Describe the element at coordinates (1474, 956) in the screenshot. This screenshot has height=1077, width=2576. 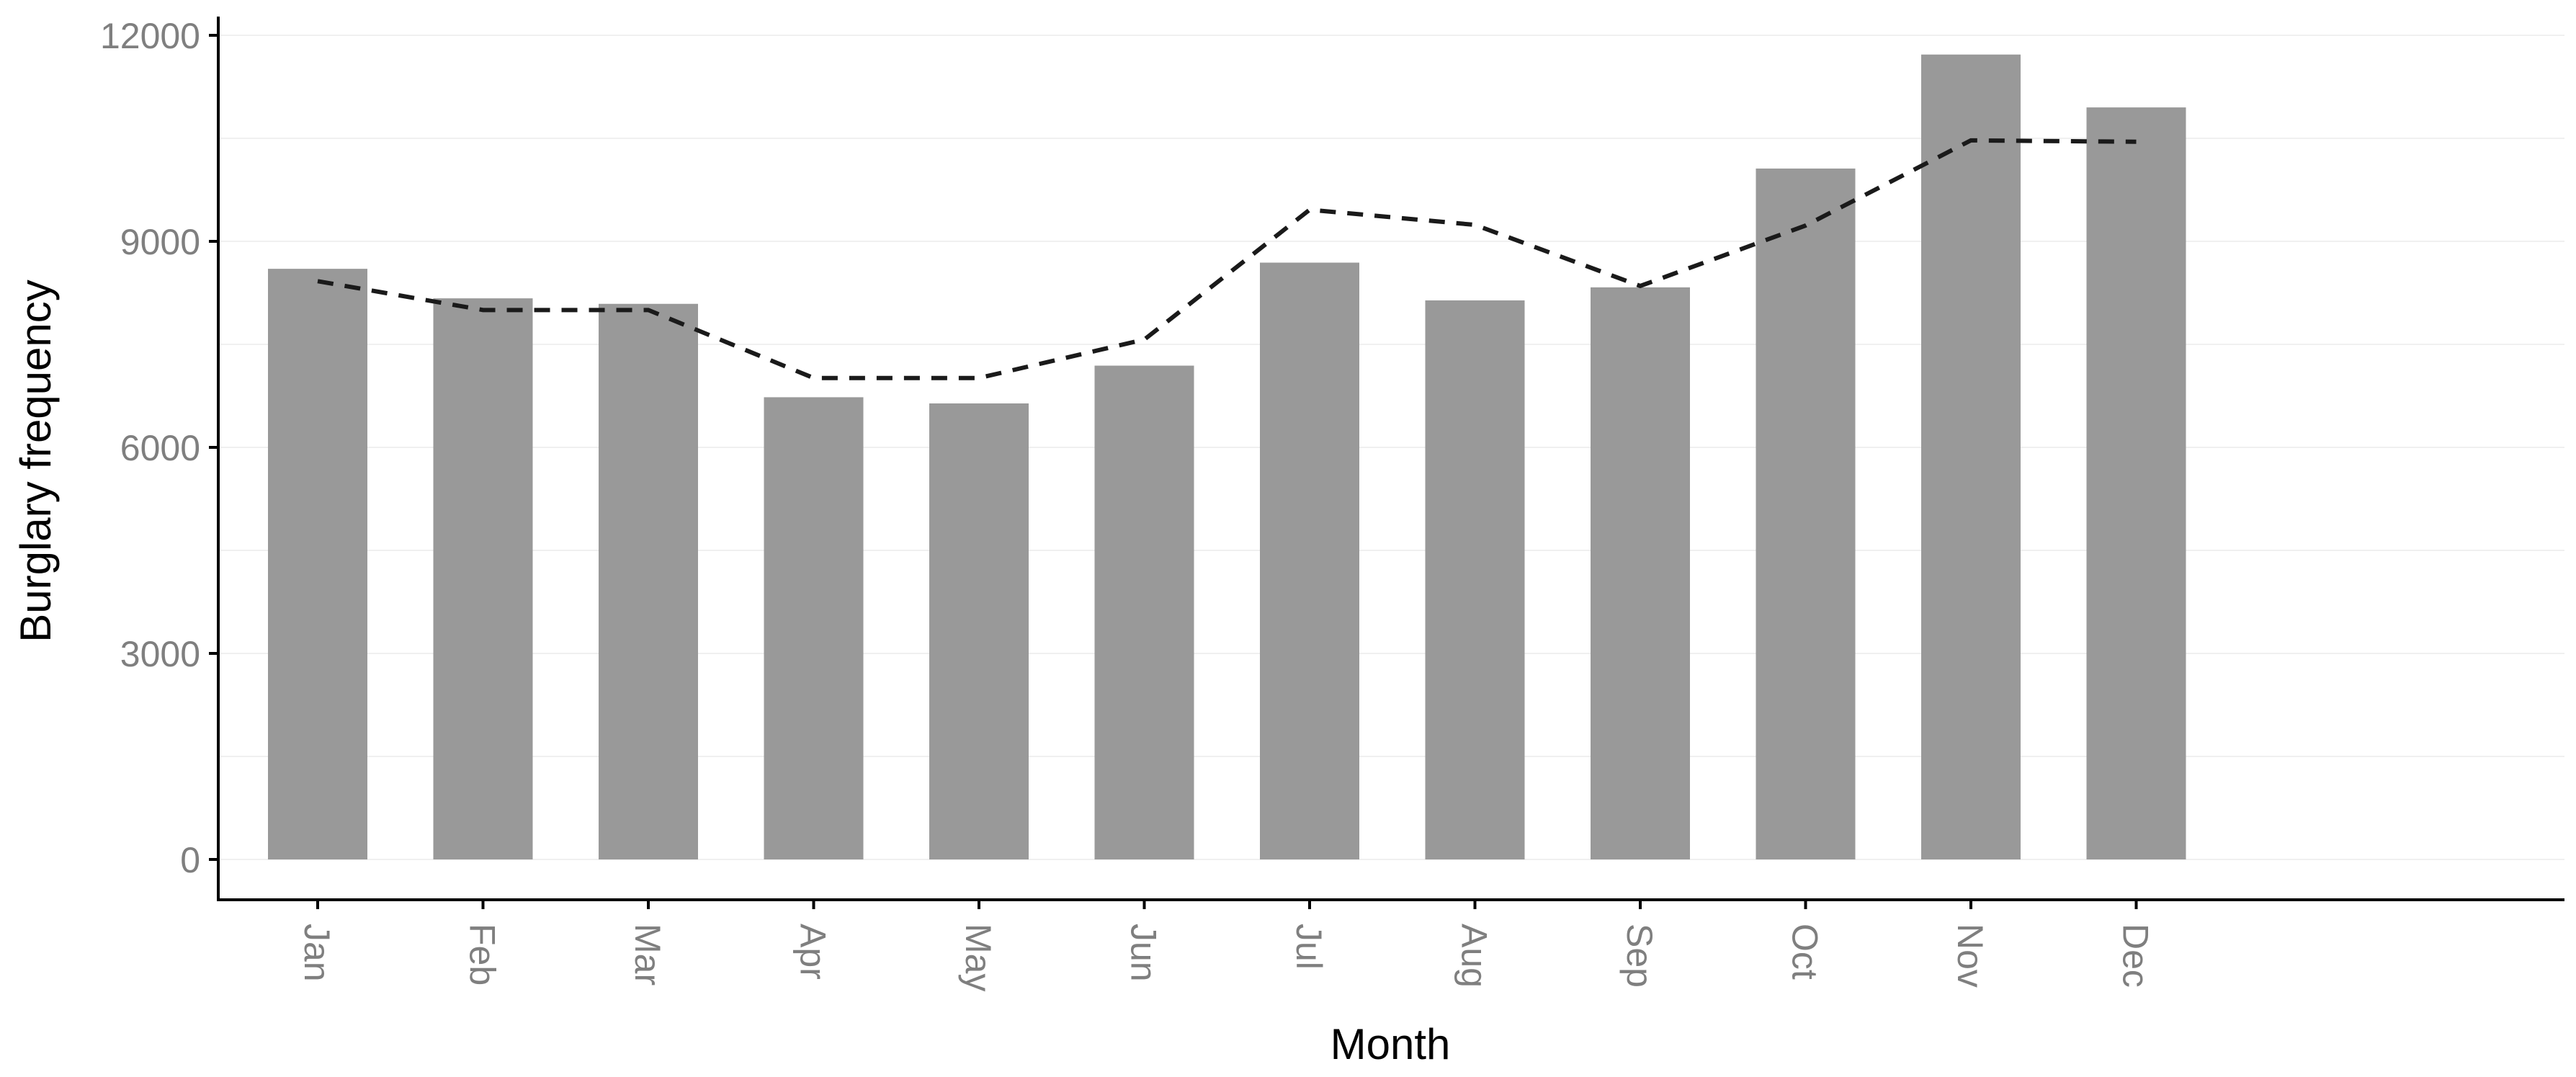
I see `x-tick-label-aug: Aug` at that location.